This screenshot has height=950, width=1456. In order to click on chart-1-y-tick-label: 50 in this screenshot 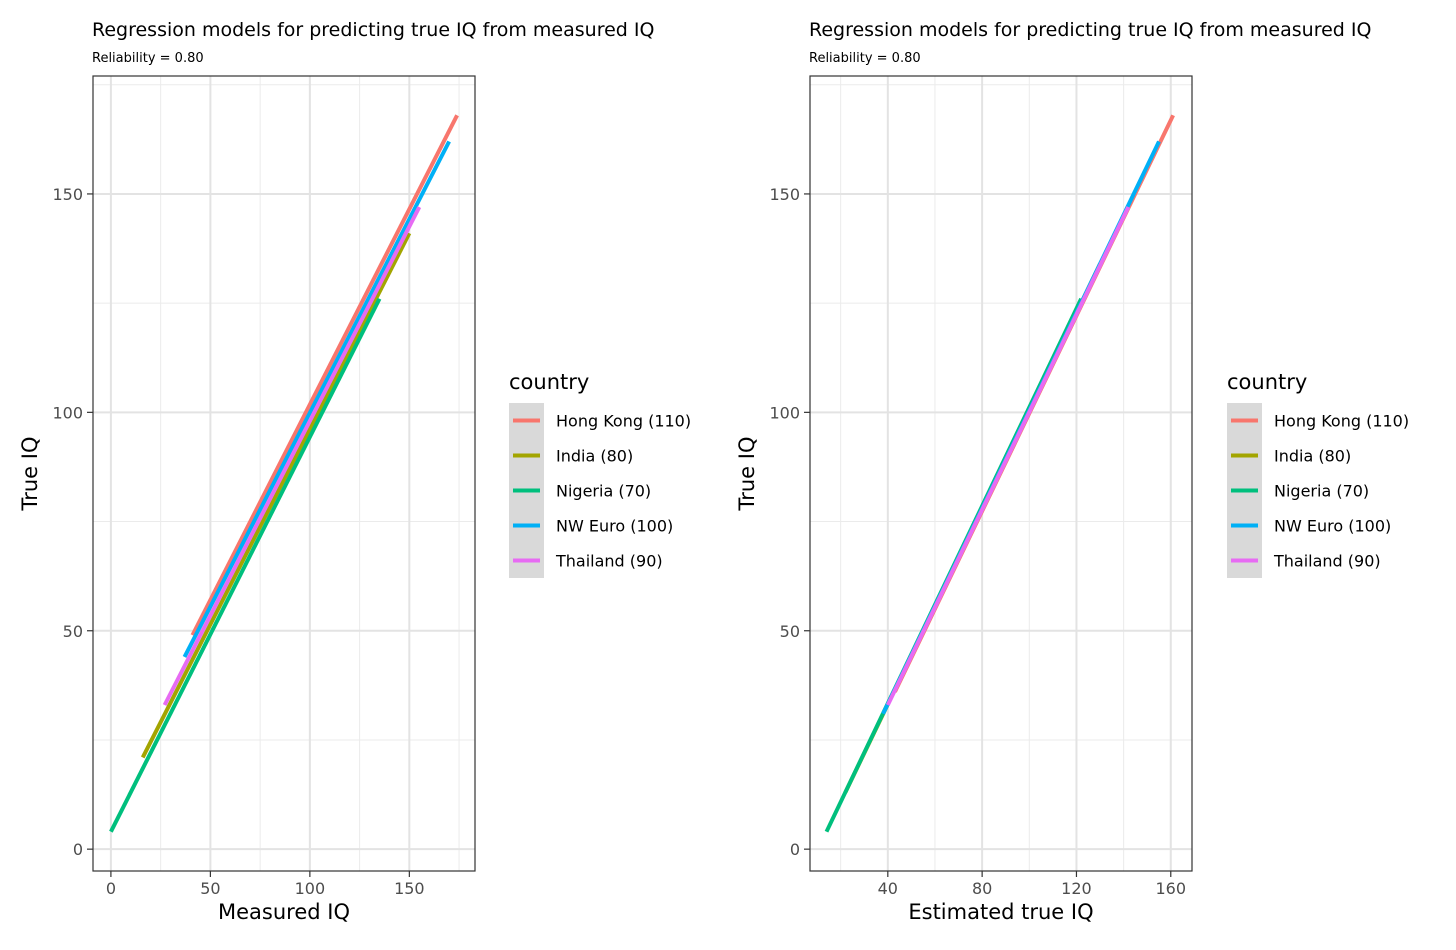, I will do `click(73, 631)`.